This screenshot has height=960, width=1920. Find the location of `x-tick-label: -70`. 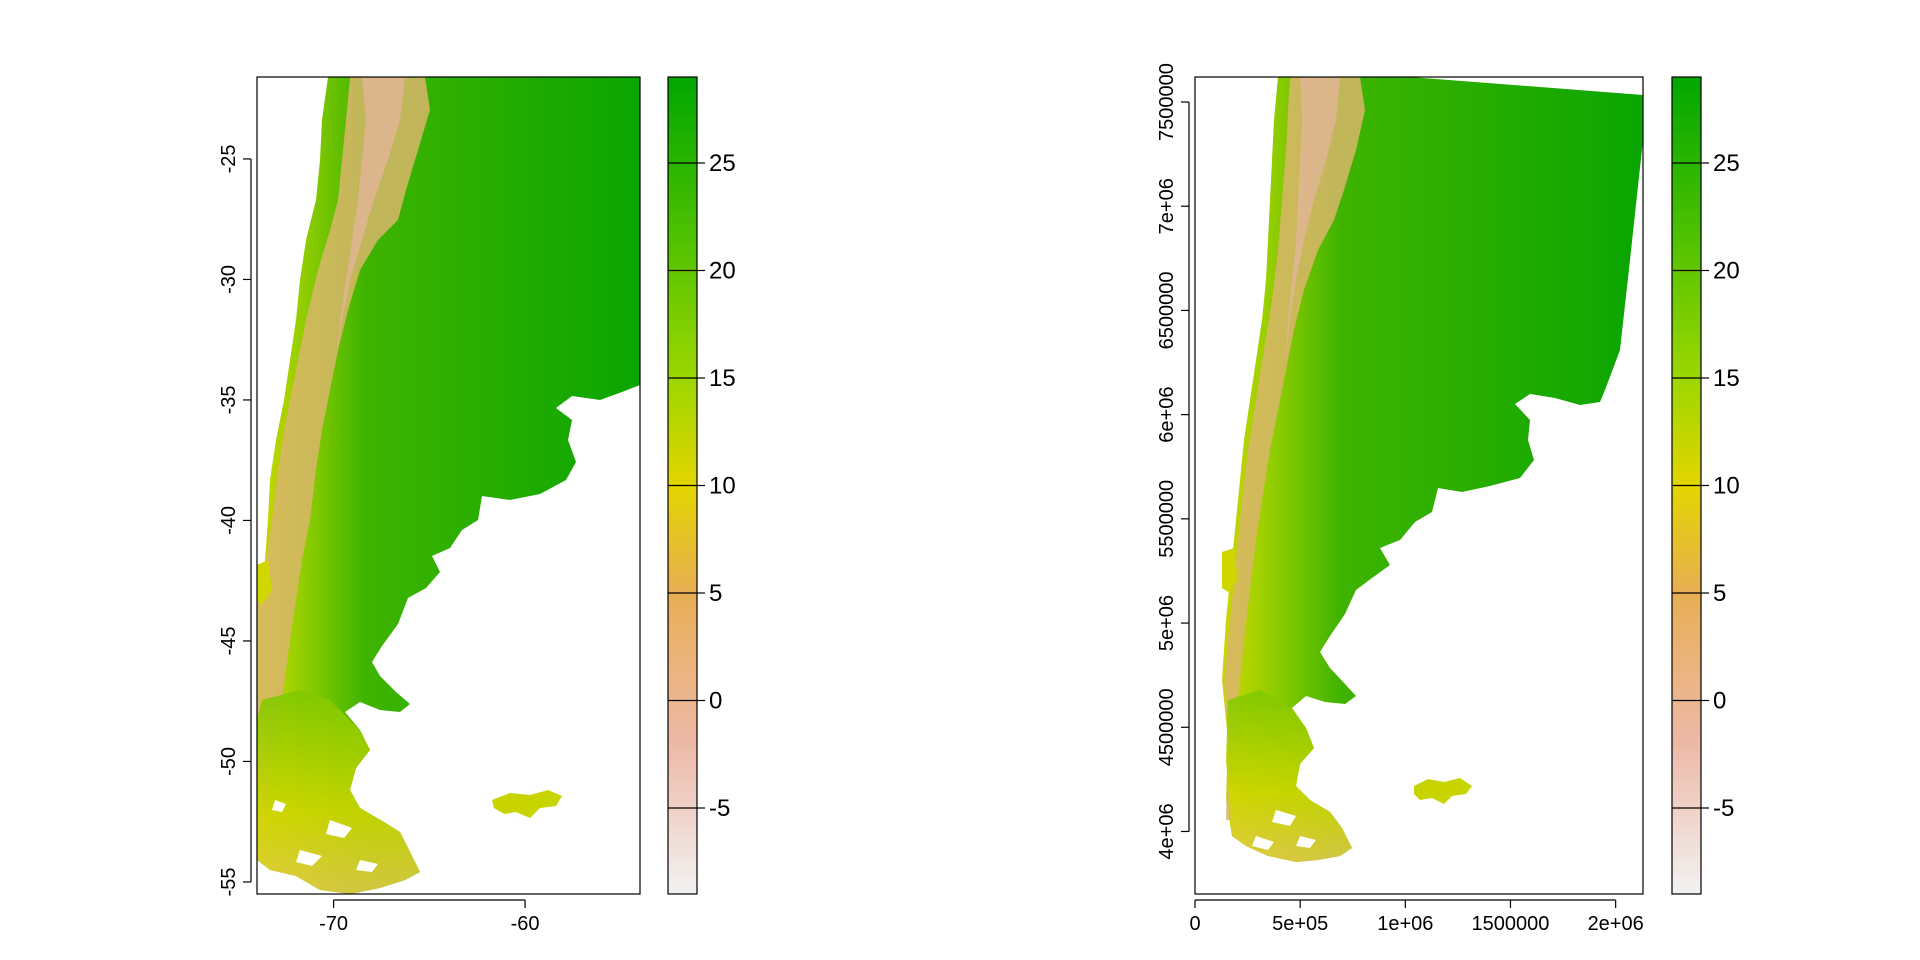

x-tick-label: -70 is located at coordinates (333, 924).